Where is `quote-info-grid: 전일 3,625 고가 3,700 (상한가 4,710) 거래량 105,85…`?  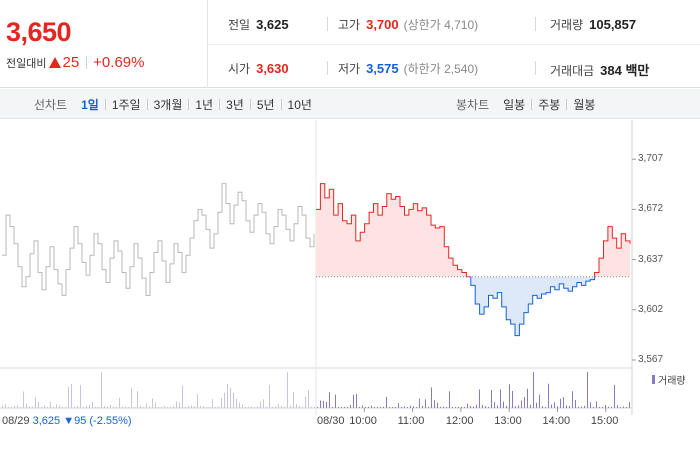
quote-info-grid: 전일 3,625 고가 3,700 (상한가 4,710) 거래량 105,85… is located at coordinates (454, 44).